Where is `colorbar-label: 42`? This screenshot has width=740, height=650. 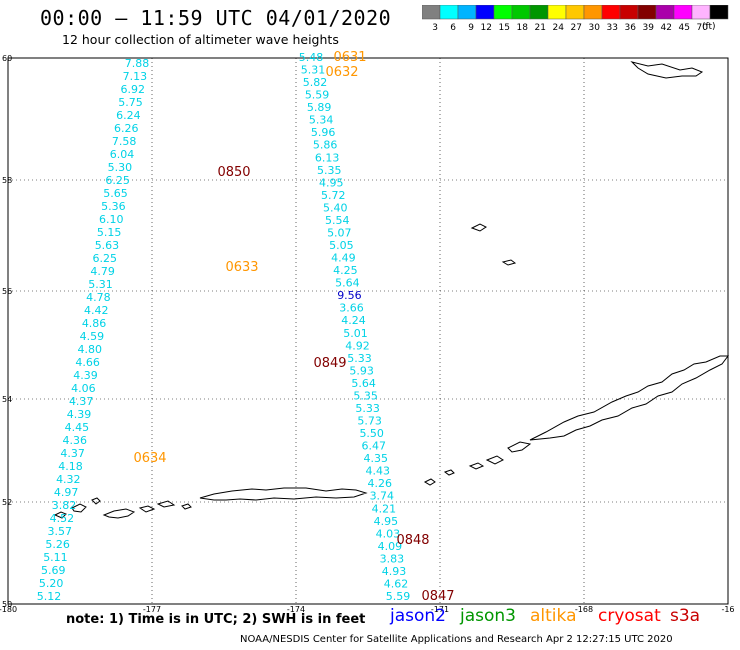
colorbar-label: 42 is located at coordinates (666, 28).